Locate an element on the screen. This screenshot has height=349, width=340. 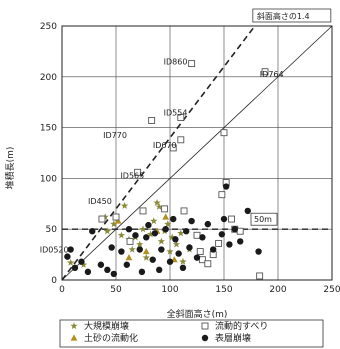
y-tick-label: 250 is located at coordinates (48, 27).